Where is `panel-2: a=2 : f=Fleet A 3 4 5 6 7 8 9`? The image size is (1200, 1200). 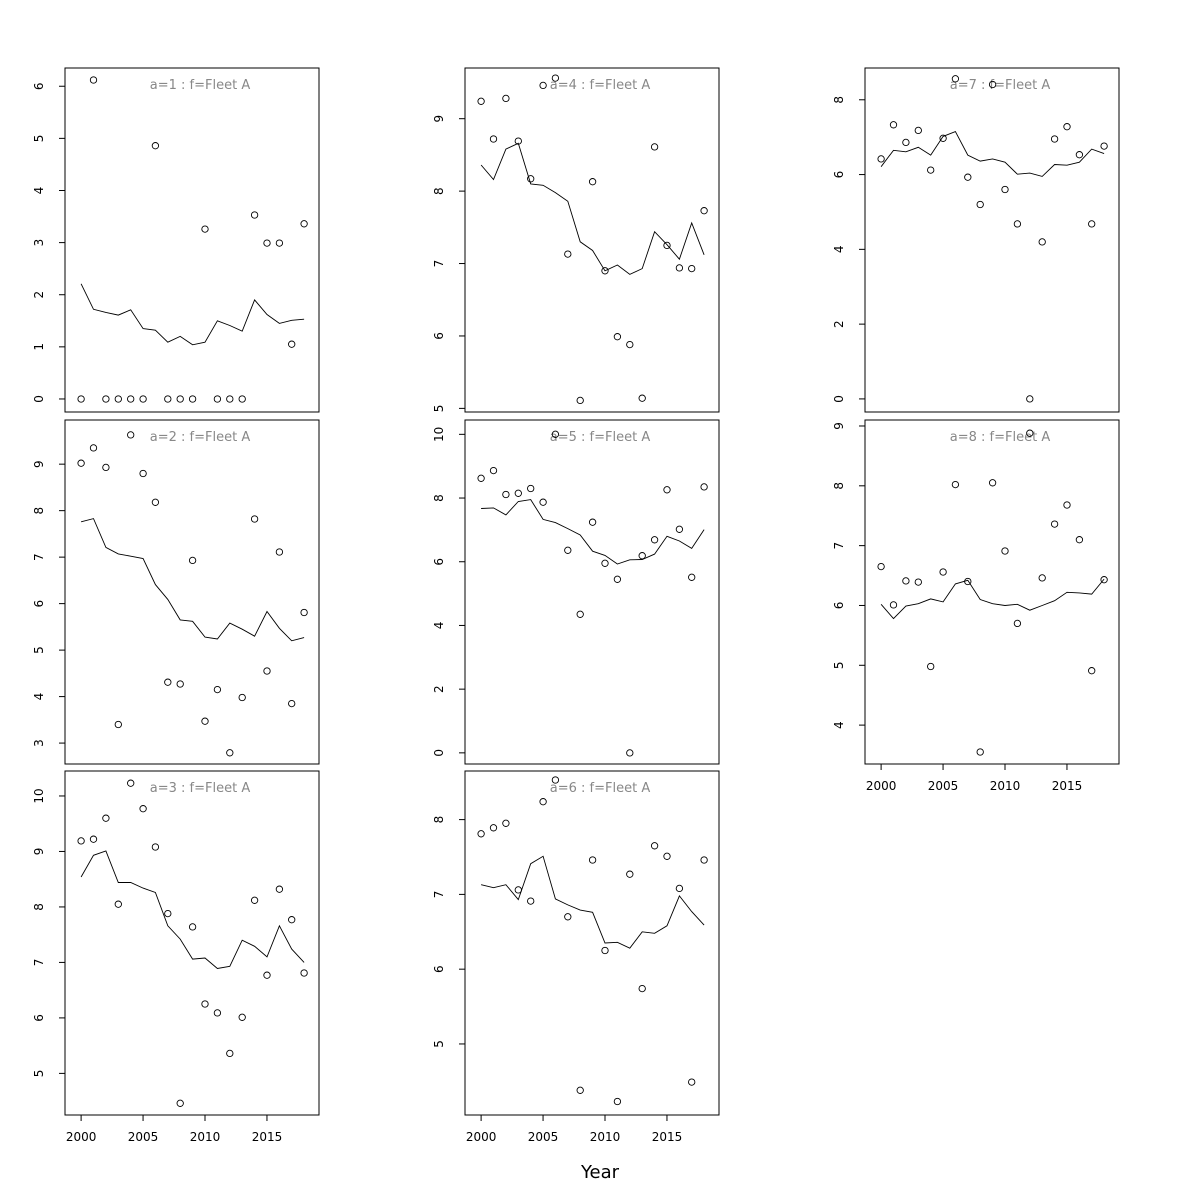 panel-2: a=2 : f=Fleet A 3 4 5 6 7 8 9 is located at coordinates (176, 592).